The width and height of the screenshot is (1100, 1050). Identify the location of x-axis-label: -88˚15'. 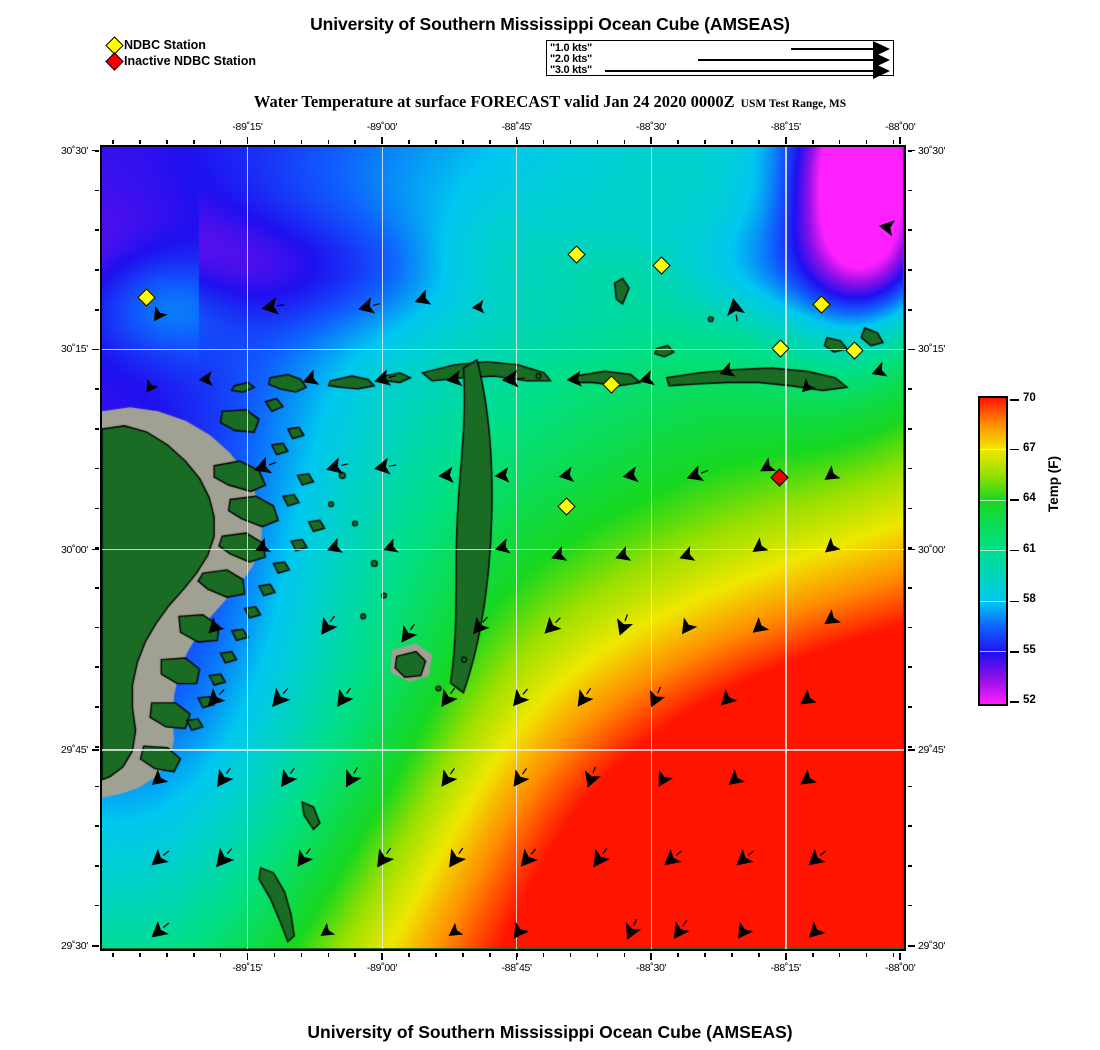
(786, 127).